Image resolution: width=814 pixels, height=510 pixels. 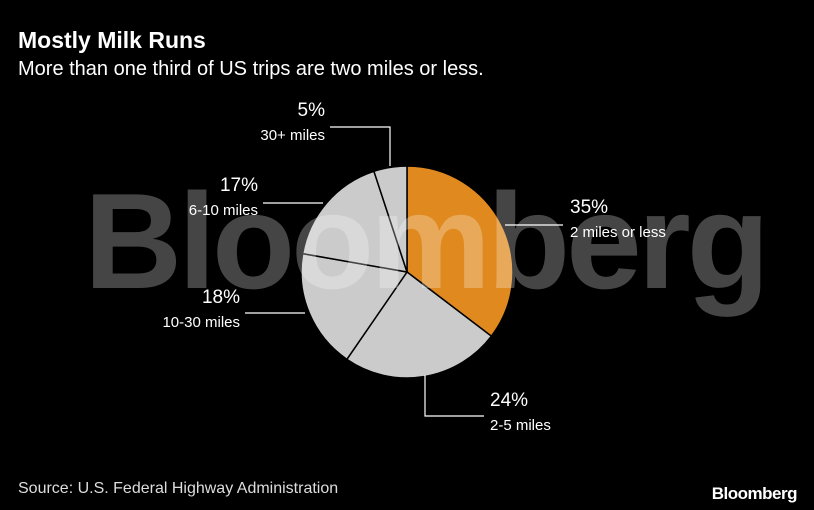 I want to click on value-label: 17%, so click(x=239, y=185).